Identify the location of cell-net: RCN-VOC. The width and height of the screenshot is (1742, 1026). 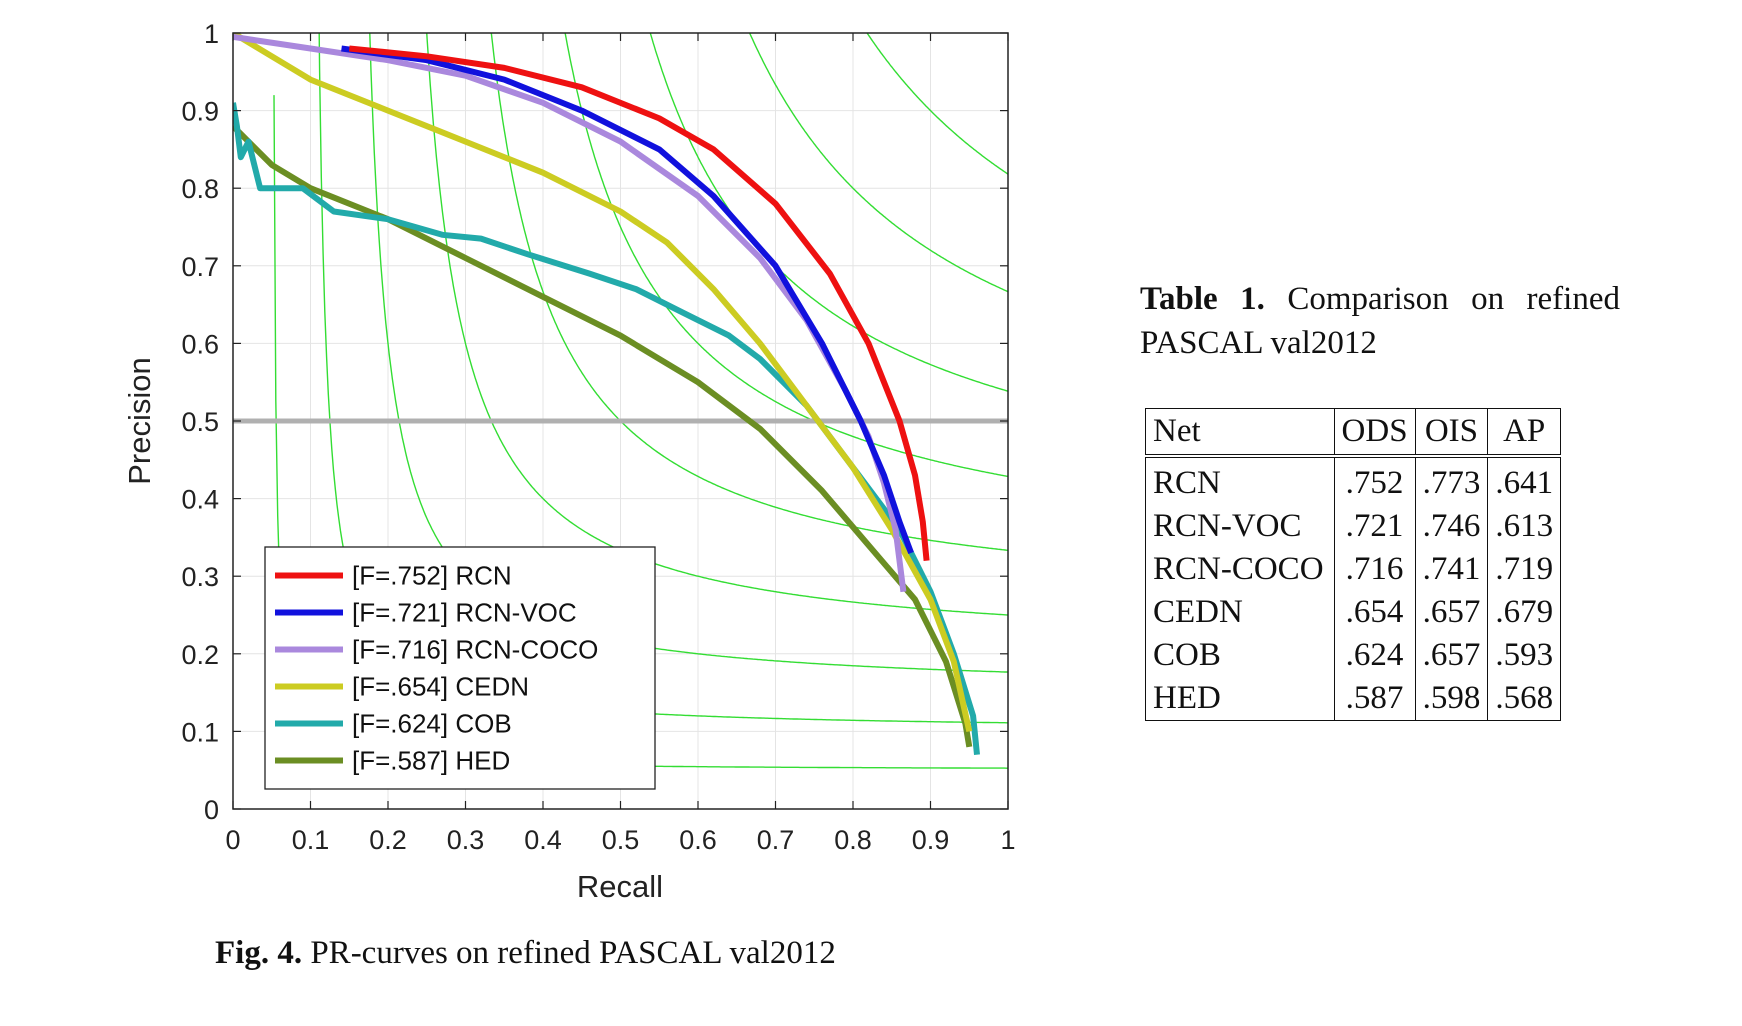
(1240, 526).